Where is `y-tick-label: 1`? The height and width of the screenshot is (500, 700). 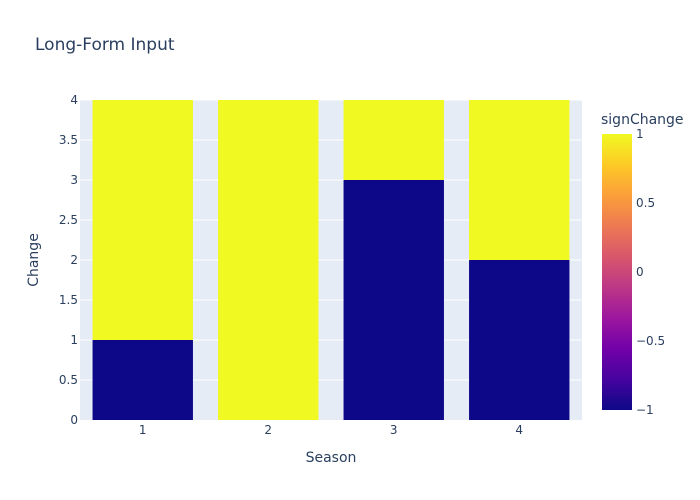 y-tick-label: 1 is located at coordinates (74, 340).